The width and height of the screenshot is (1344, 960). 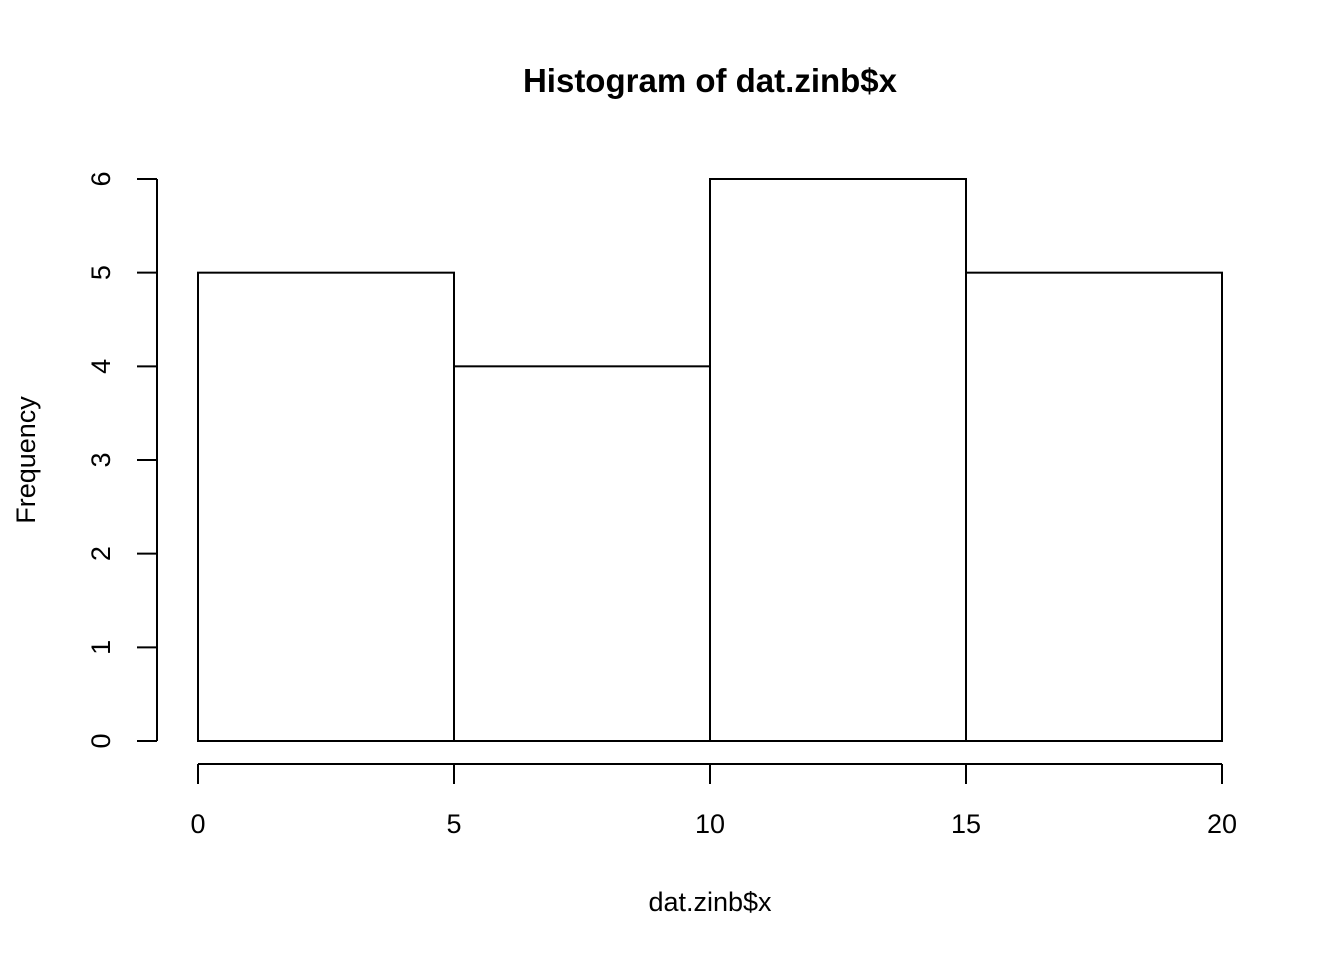 I want to click on x-tick-label: 10, so click(x=710, y=824).